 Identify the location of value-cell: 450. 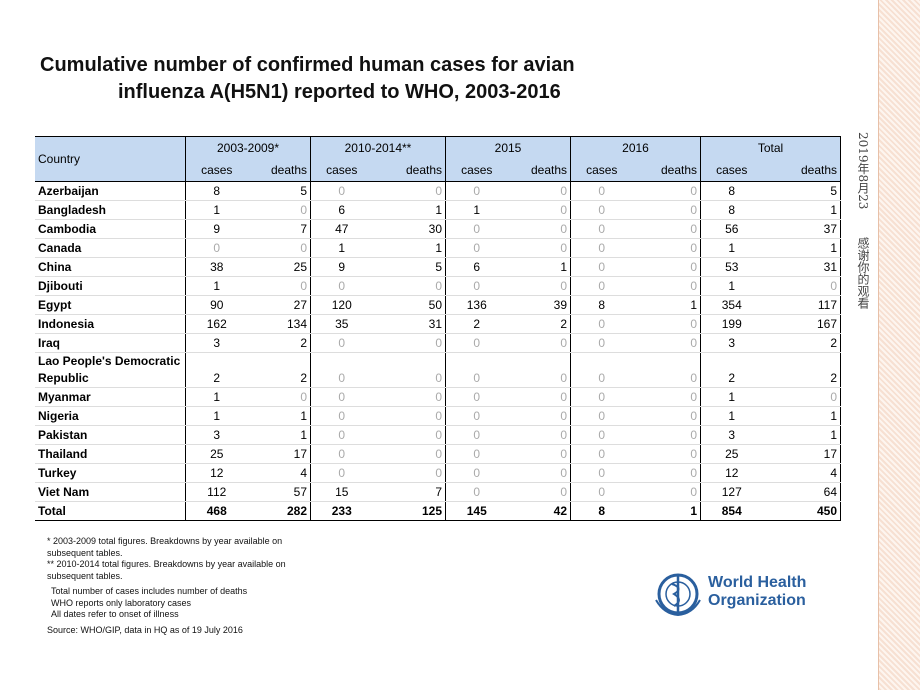
(801, 511).